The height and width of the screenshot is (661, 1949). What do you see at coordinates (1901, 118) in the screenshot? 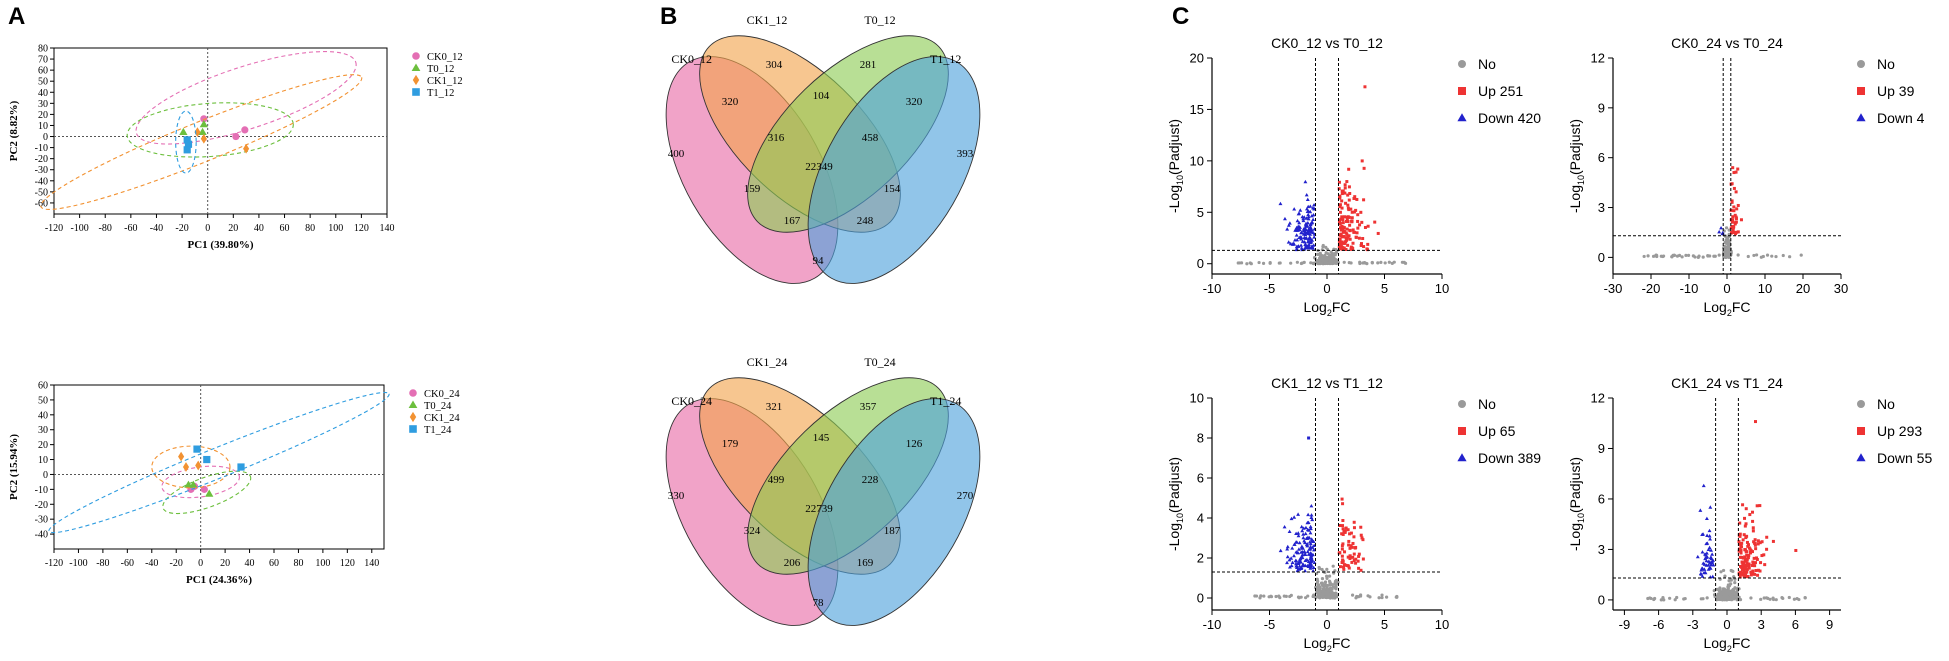
I see `legend-label: Down 4` at bounding box center [1901, 118].